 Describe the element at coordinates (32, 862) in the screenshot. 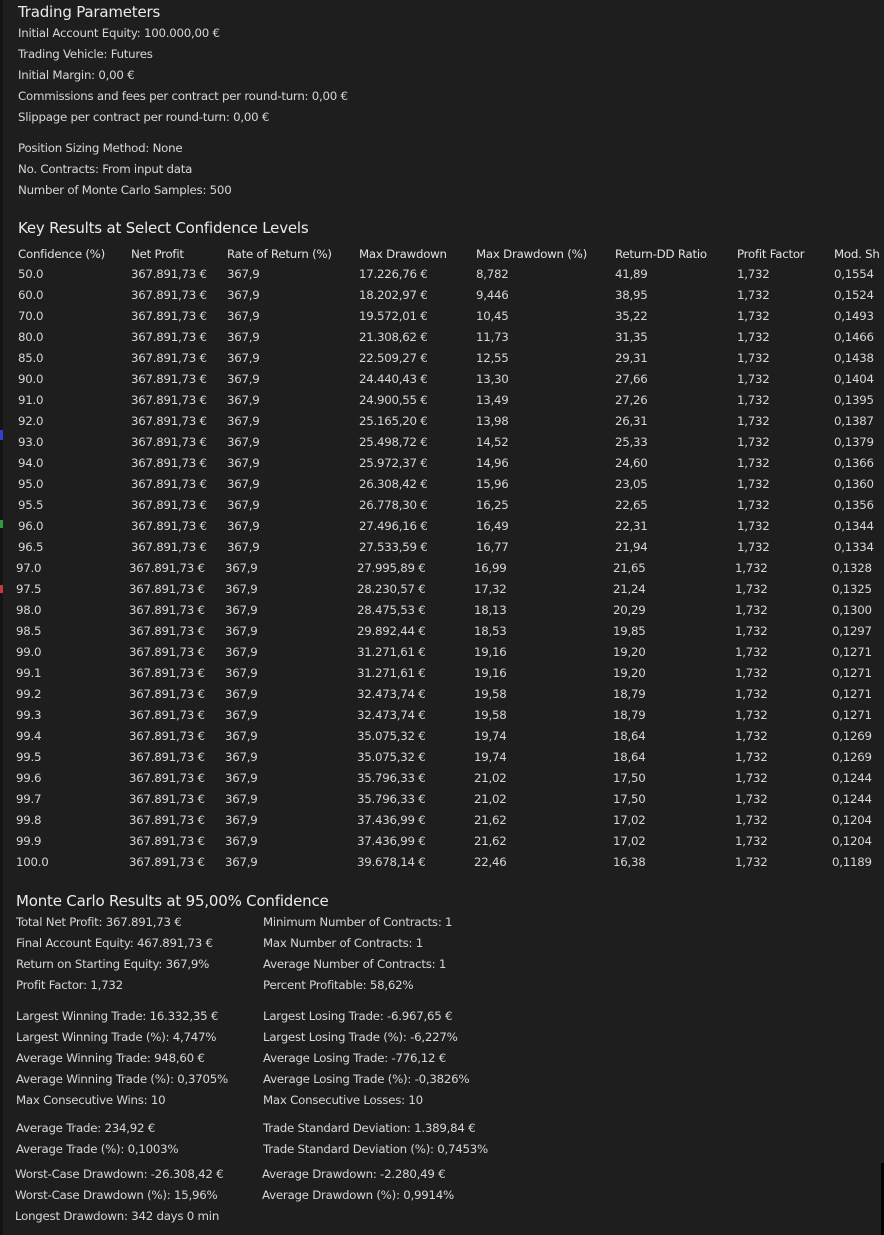

I see `cell-confidence: 100.0` at that location.